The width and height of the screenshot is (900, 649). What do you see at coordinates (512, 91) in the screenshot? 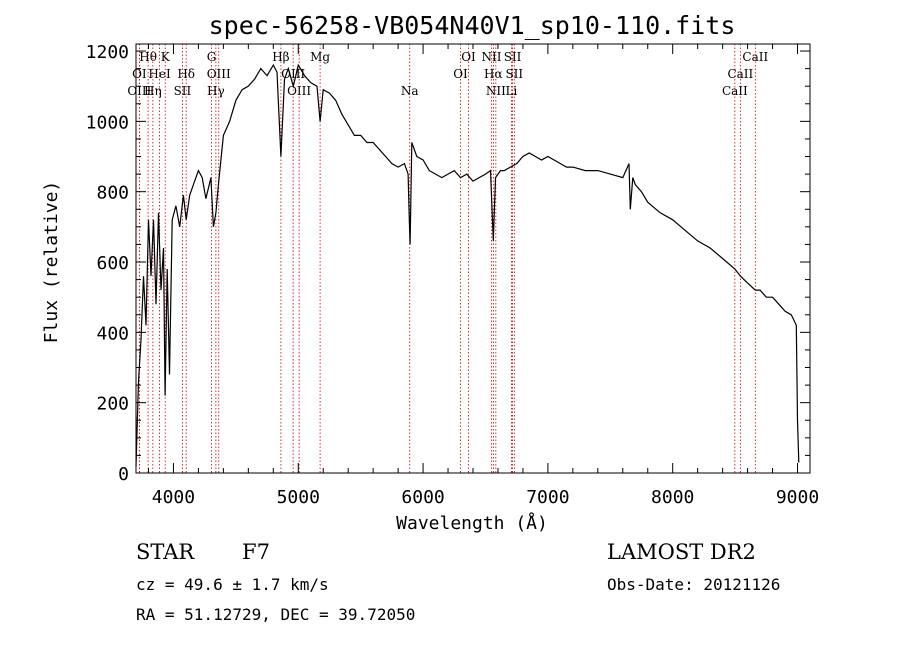
I see `line-marker-label: Li` at bounding box center [512, 91].